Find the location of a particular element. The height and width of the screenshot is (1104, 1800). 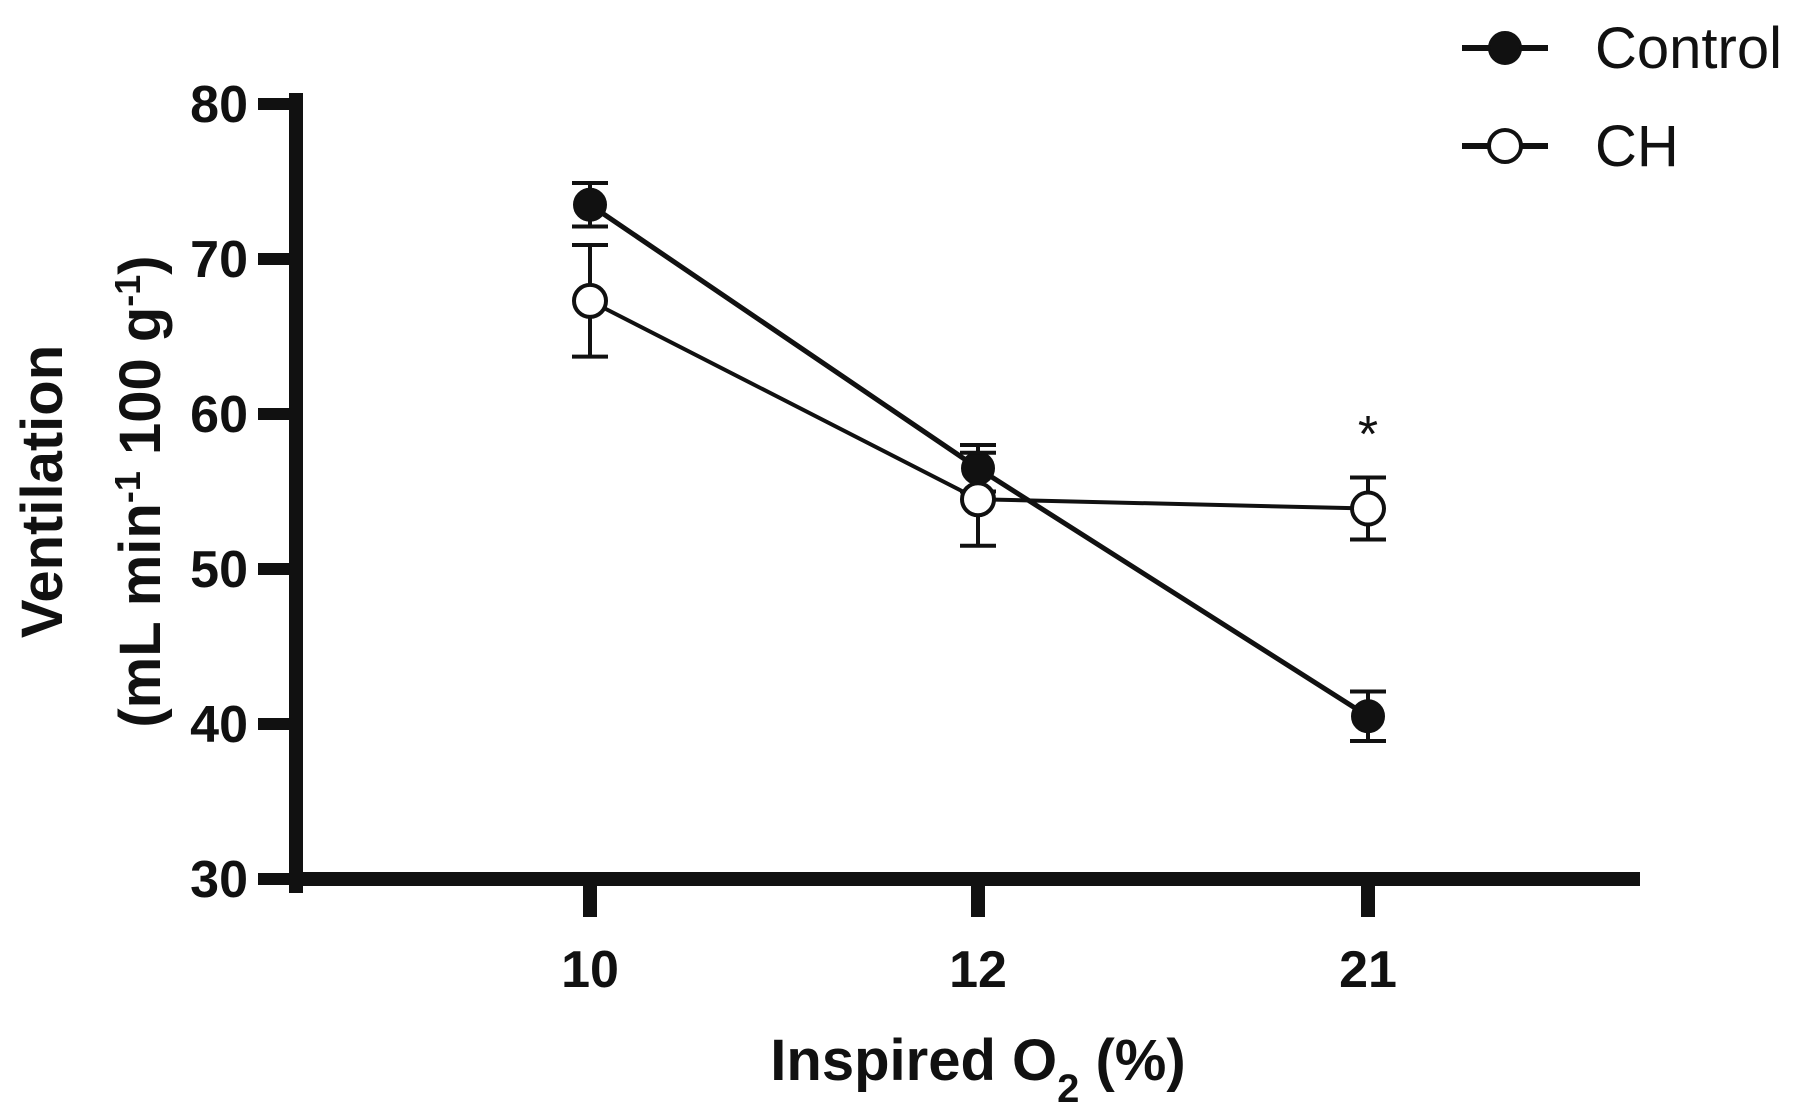

y-axis-title: Ventilation is located at coordinates (42, 491).